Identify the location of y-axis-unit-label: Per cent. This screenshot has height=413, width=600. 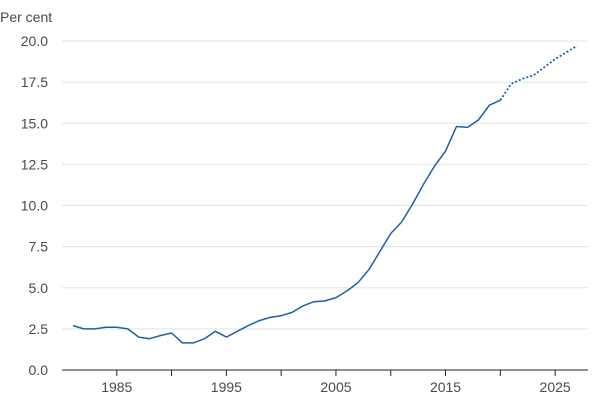
(26, 17).